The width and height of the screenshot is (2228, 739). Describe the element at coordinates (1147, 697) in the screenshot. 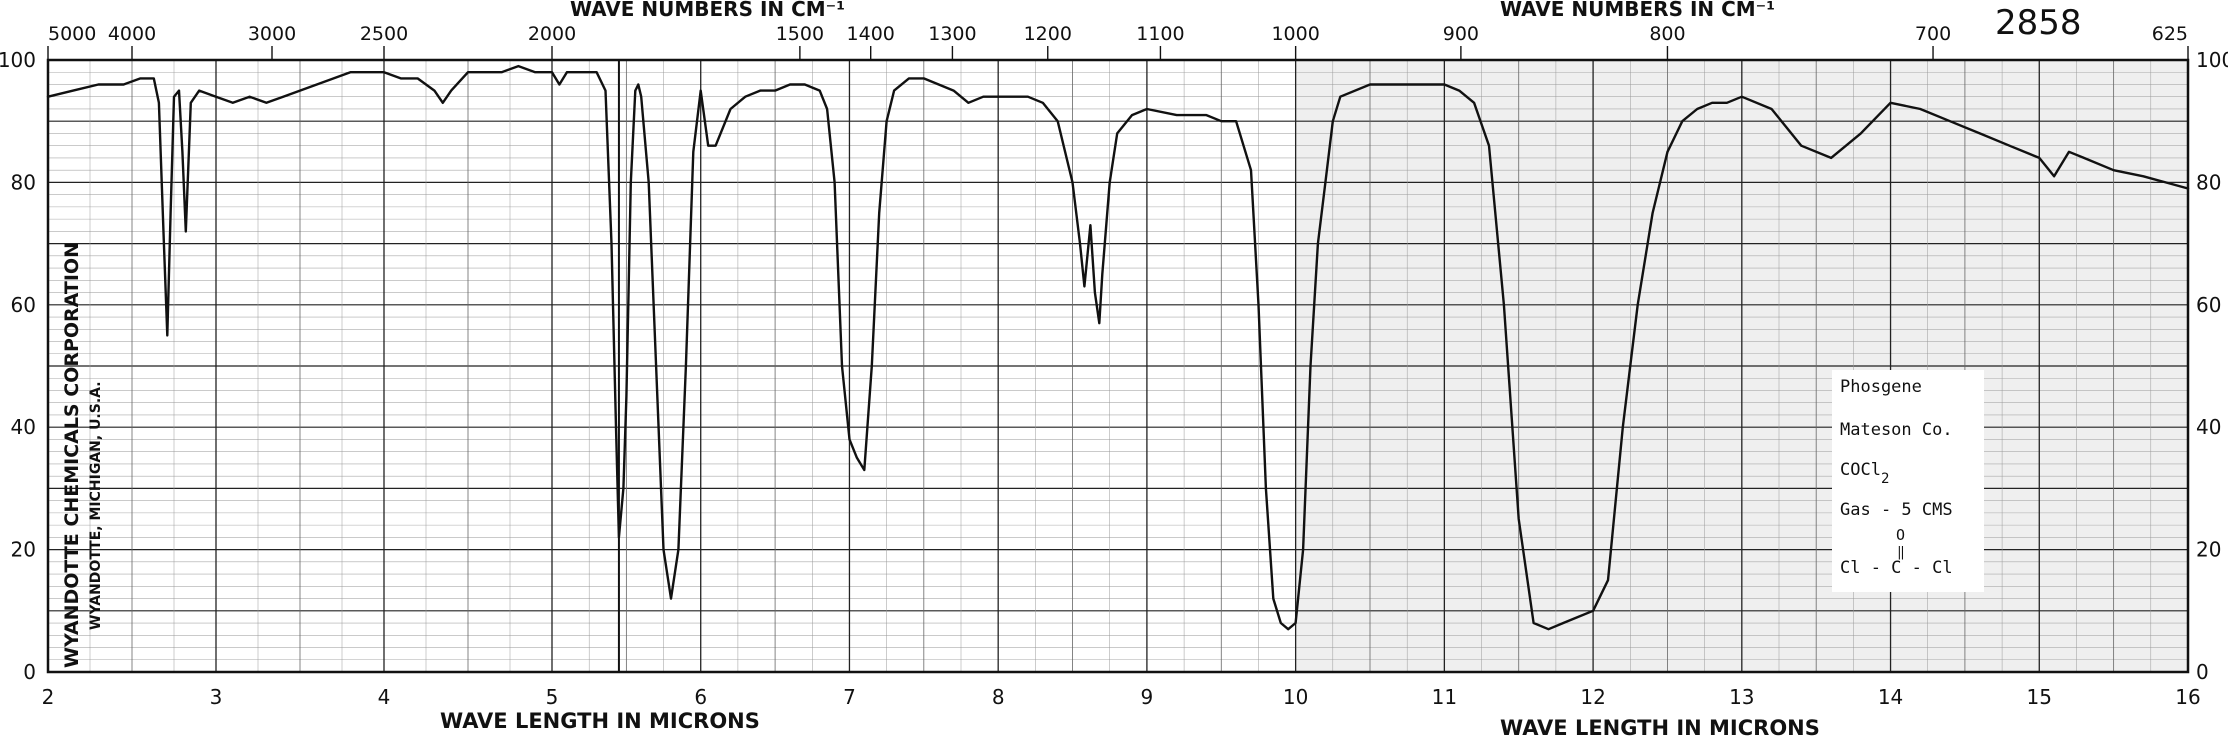

I see `x-tick-label-micron: 9` at that location.